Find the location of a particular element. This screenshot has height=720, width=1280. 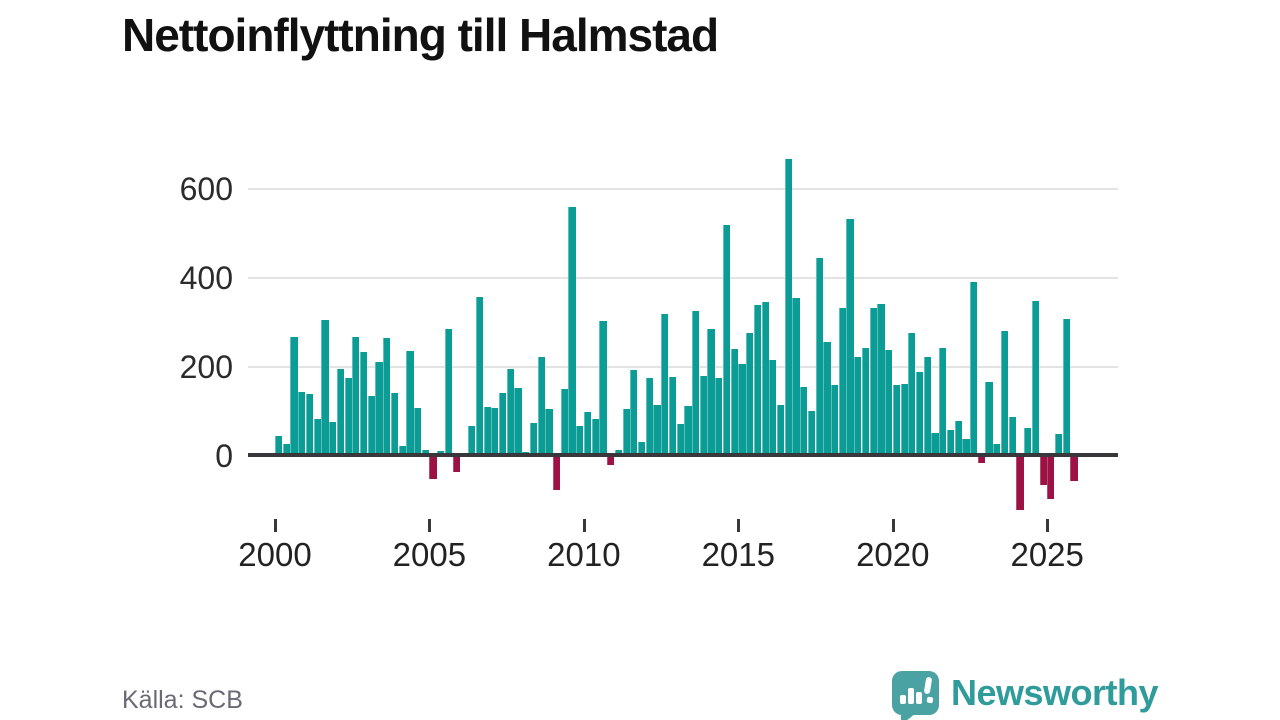

bar-2012Q3 is located at coordinates (665, 384).